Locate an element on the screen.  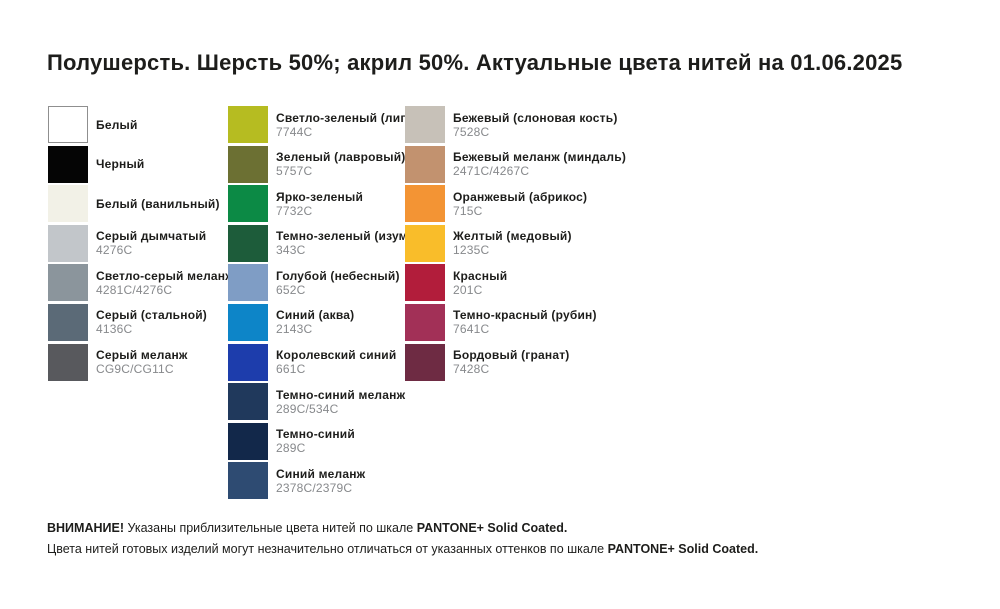
color-name: Бежевый меланж (миндаль) is located at coordinates (540, 157).